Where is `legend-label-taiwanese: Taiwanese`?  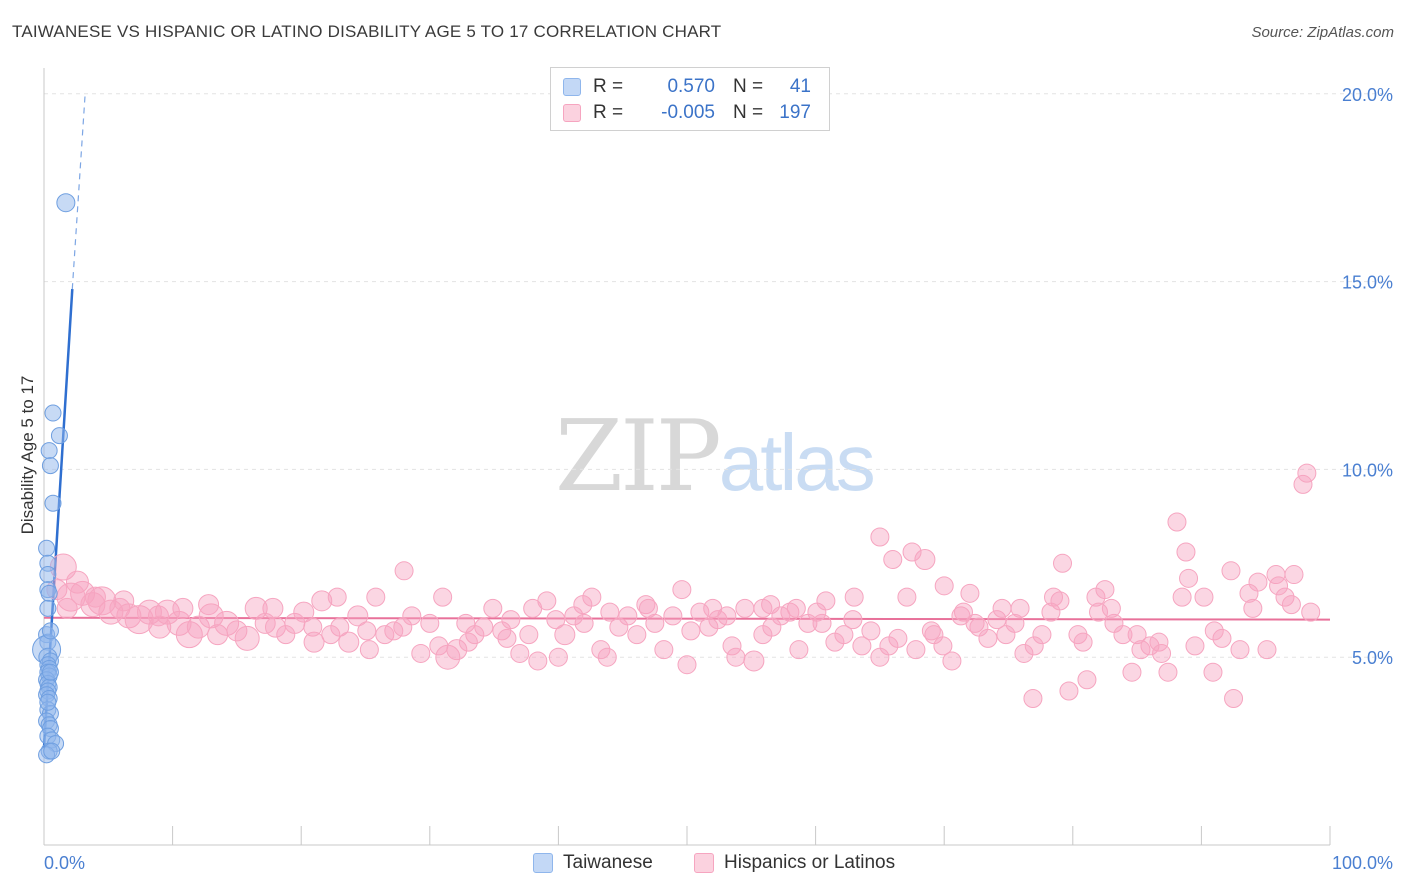 legend-label-taiwanese: Taiwanese is located at coordinates (608, 862).